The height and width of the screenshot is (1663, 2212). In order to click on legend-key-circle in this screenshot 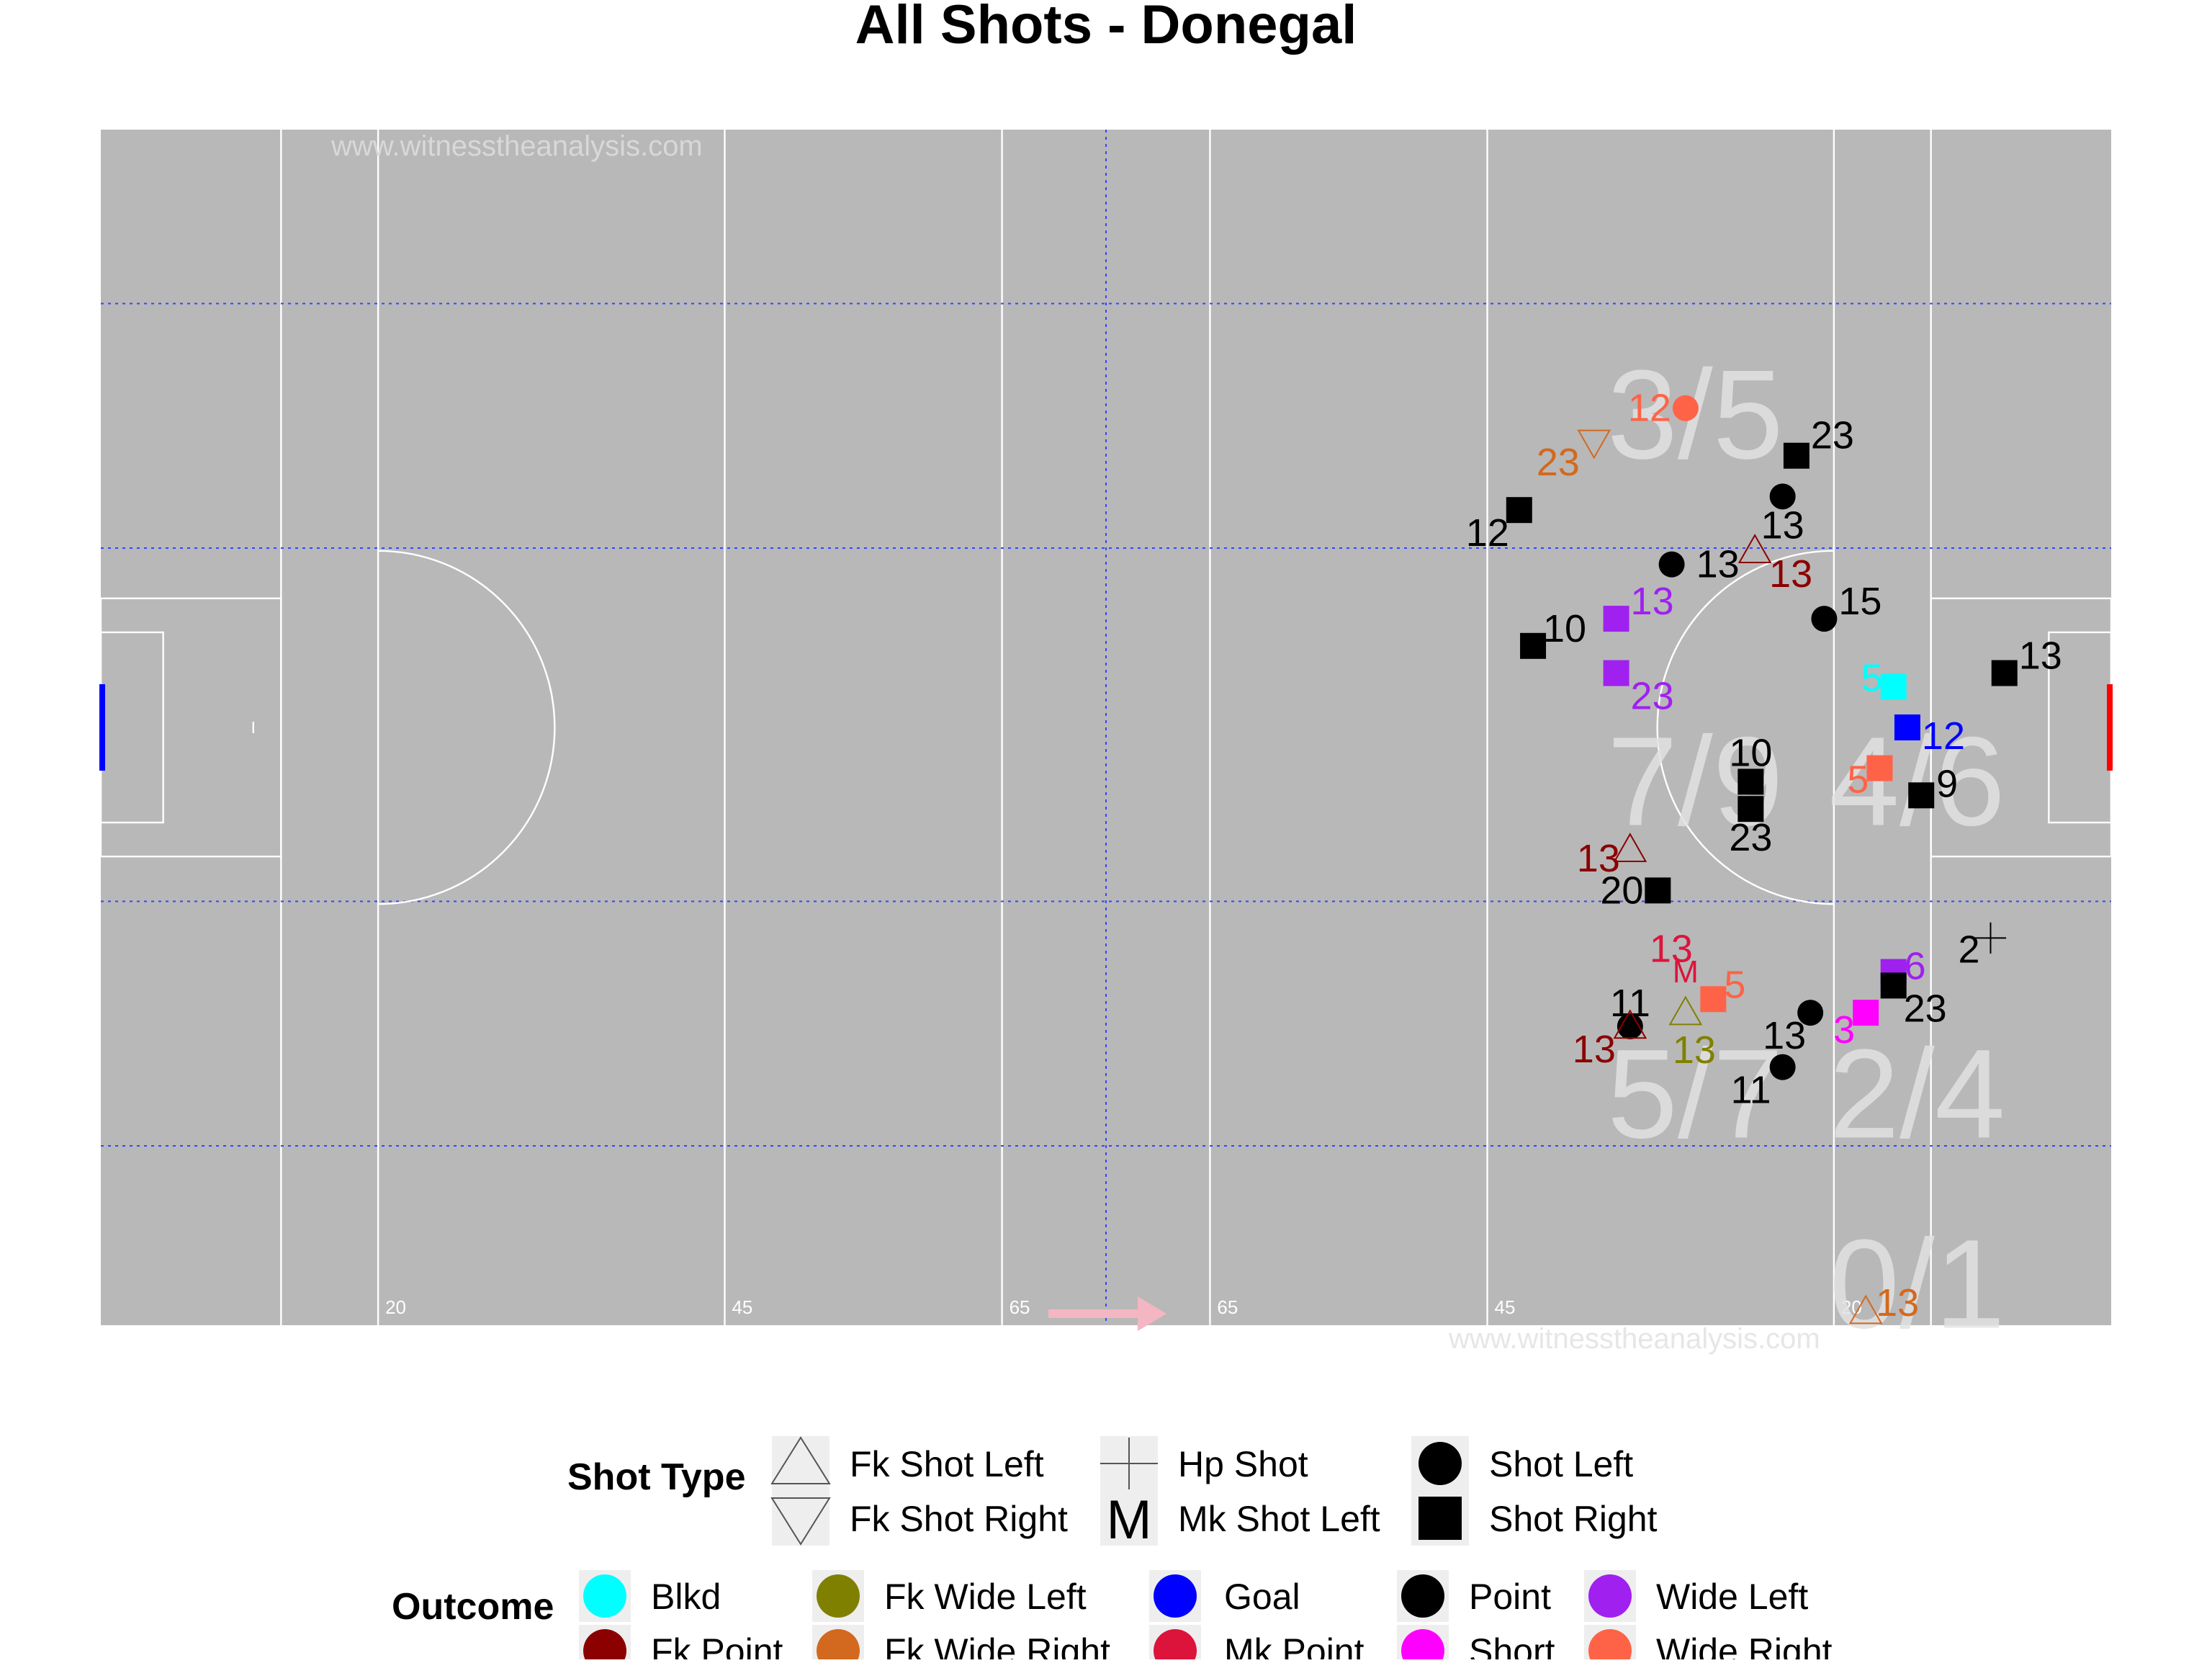, I will do `click(1440, 1463)`.